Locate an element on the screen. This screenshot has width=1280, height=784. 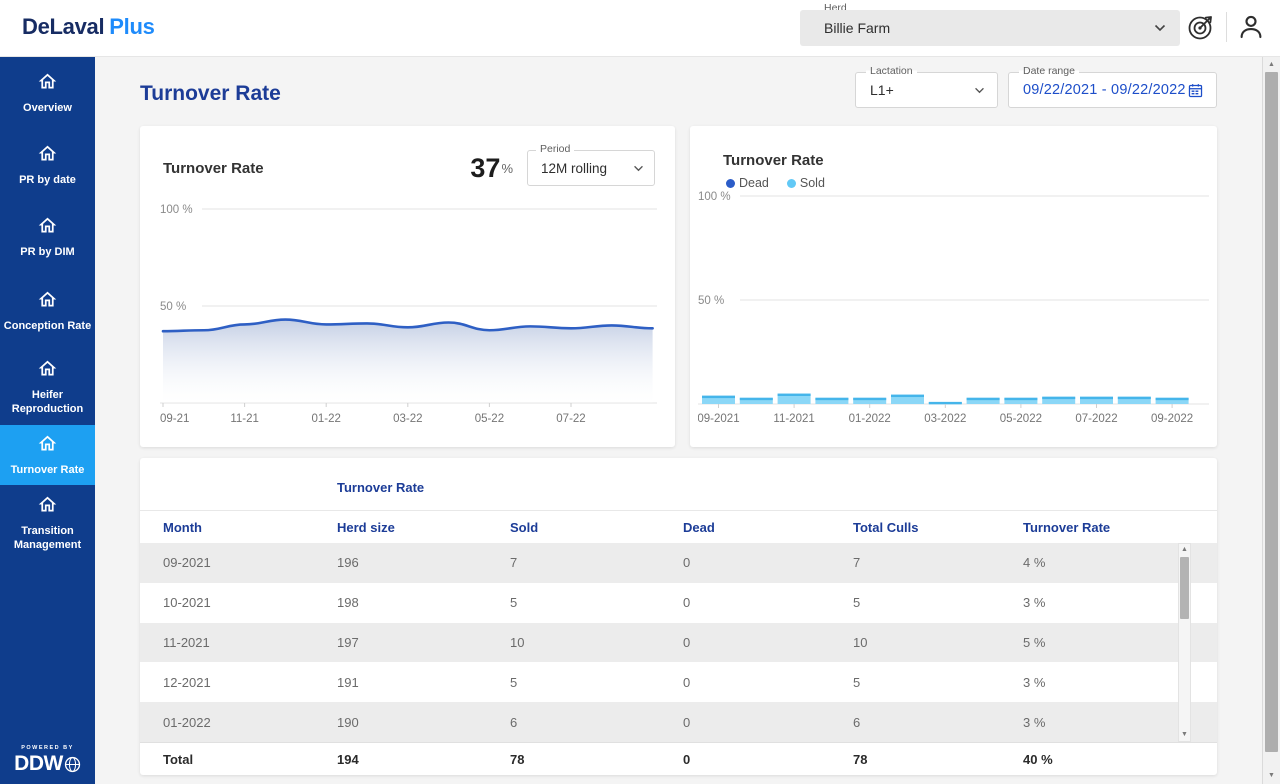
sidebar-item-label: PR by DIM is located at coordinates (47, 251).